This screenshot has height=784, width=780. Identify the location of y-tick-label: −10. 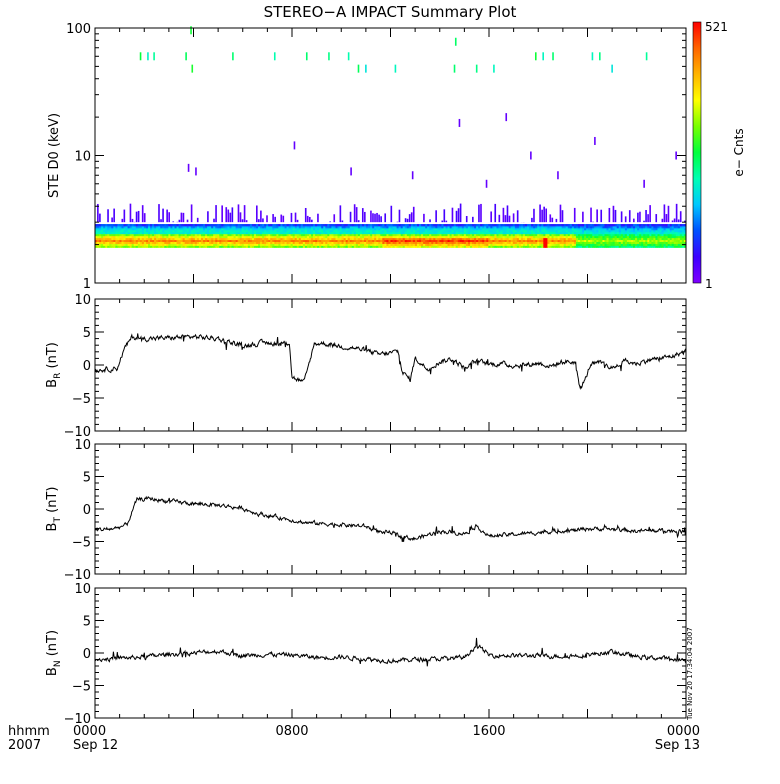
(77, 575).